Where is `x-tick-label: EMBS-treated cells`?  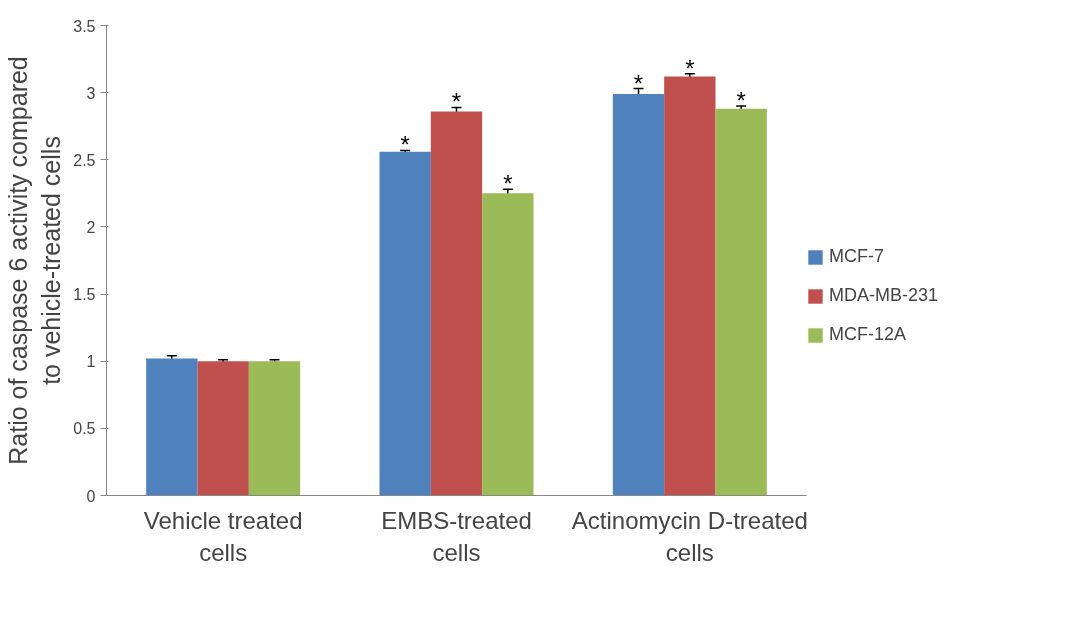 x-tick-label: EMBS-treated cells is located at coordinates (456, 536).